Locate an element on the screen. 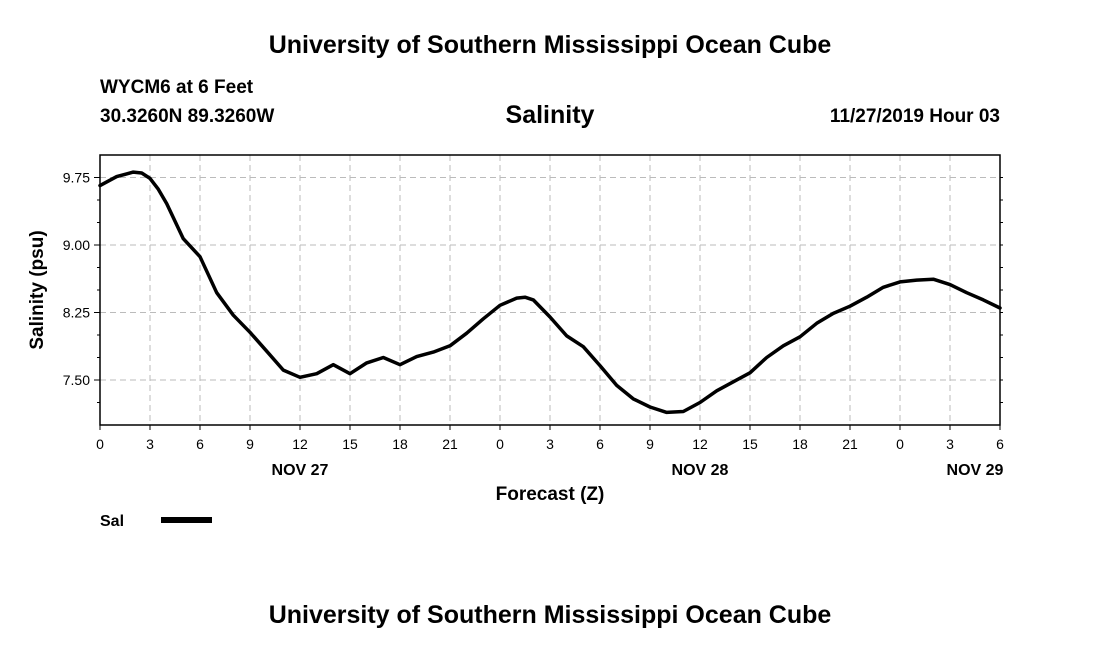 The width and height of the screenshot is (1100, 650). coordinates-label: 30.3260N 89.3260W is located at coordinates (187, 116).